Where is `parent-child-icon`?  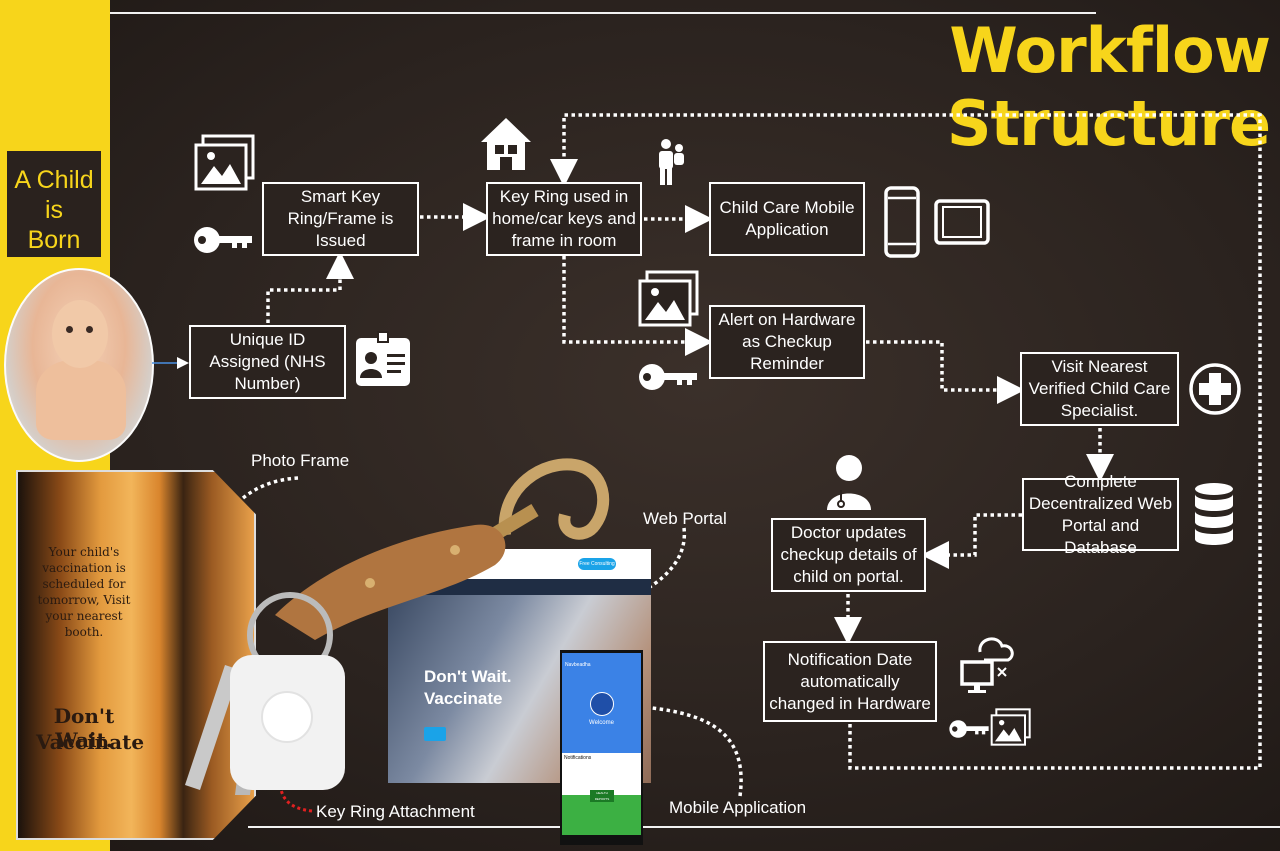
parent-child-icon is located at coordinates (671, 162).